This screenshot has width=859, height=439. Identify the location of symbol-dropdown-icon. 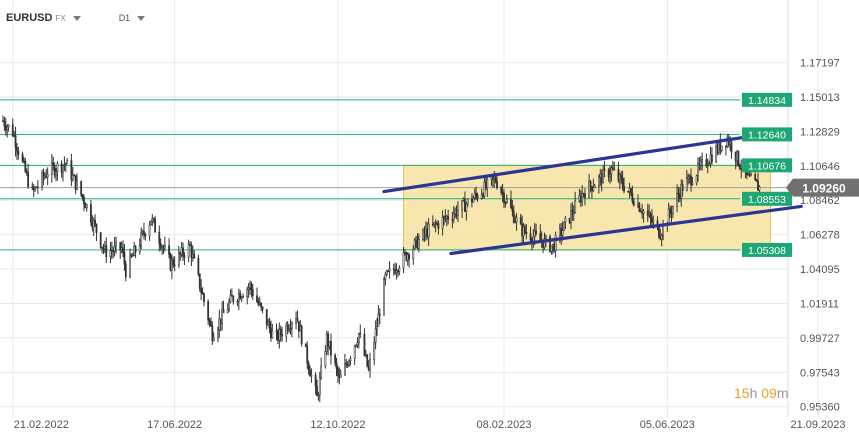
(76, 18).